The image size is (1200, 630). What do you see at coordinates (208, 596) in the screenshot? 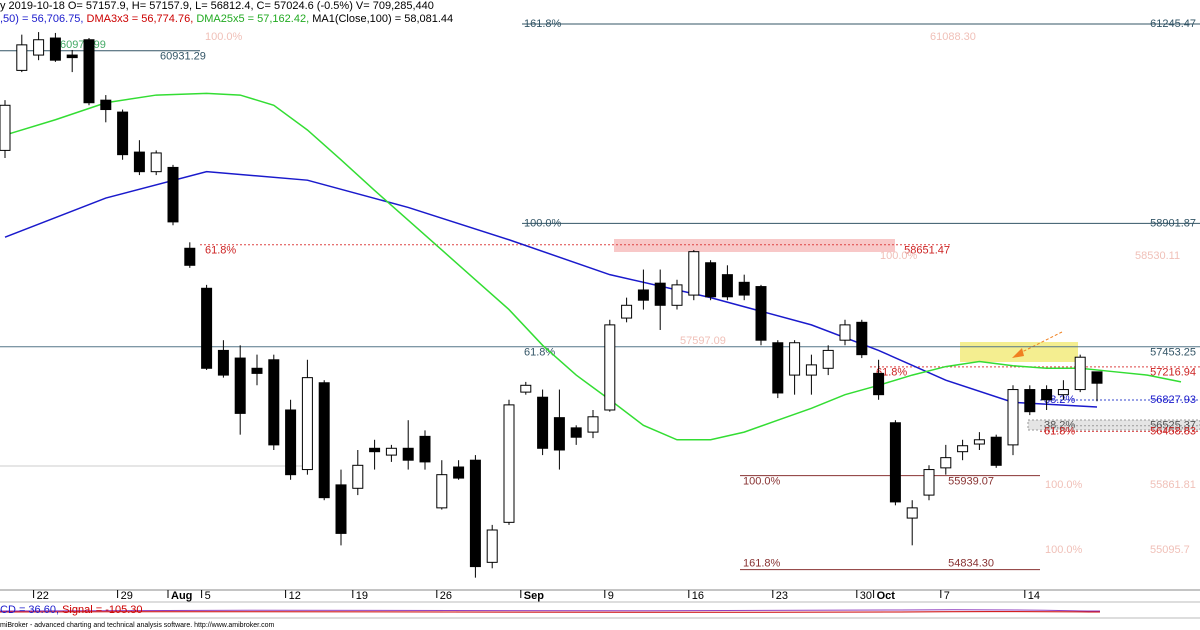
I see `x-tick-label: 5` at bounding box center [208, 596].